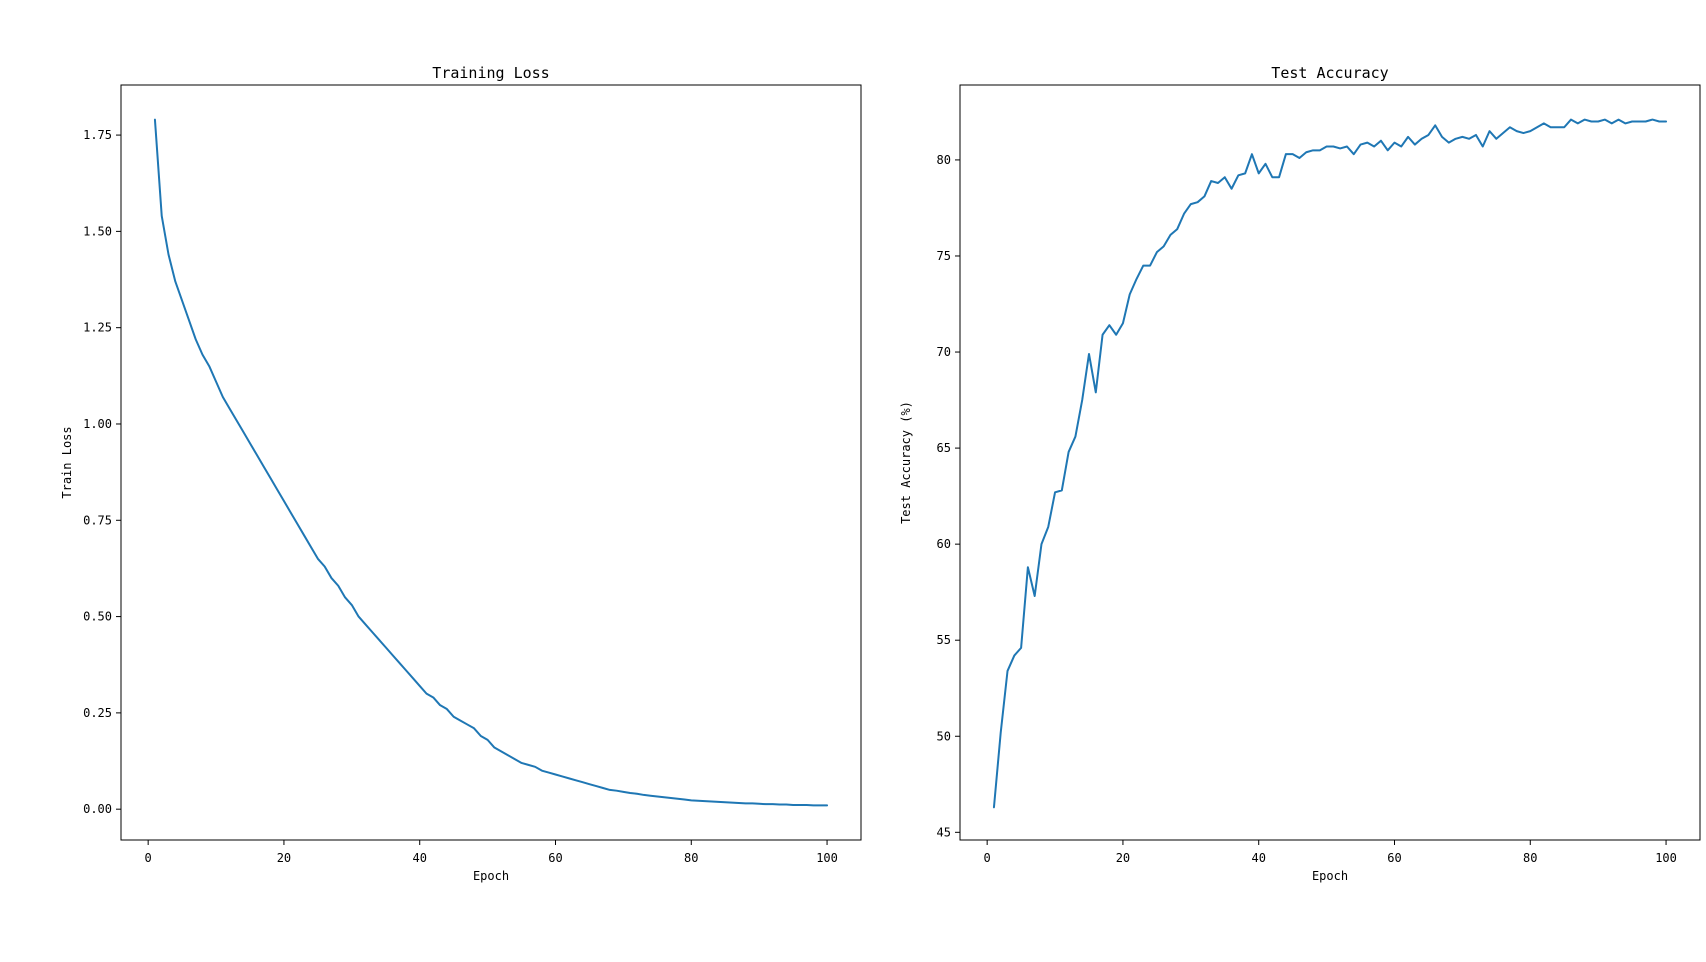 The width and height of the screenshot is (1706, 962). What do you see at coordinates (97, 617) in the screenshot?
I see `y-tick-label: 0.50` at bounding box center [97, 617].